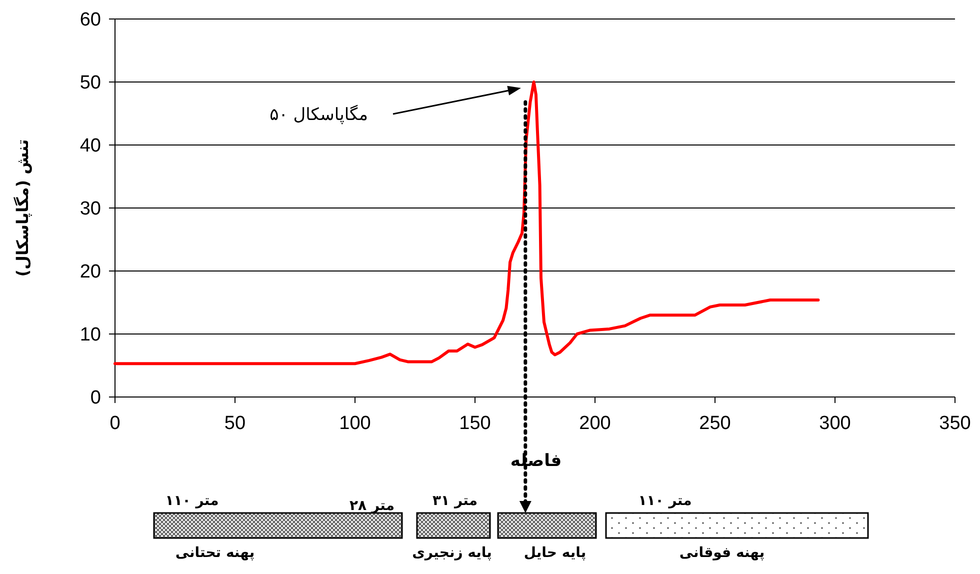 This screenshot has width=980, height=574. What do you see at coordinates (355, 423) in the screenshot?
I see `x-tick-label: 100` at bounding box center [355, 423].